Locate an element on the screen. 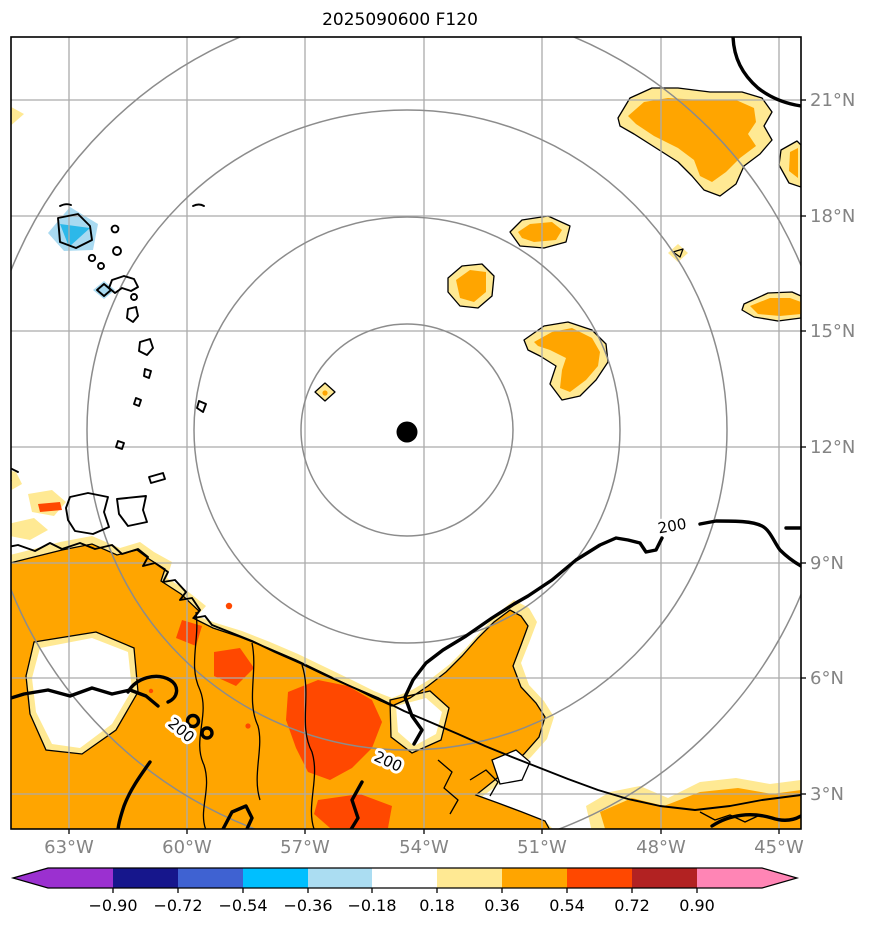  lon-label: 63°W is located at coordinates (69, 847).